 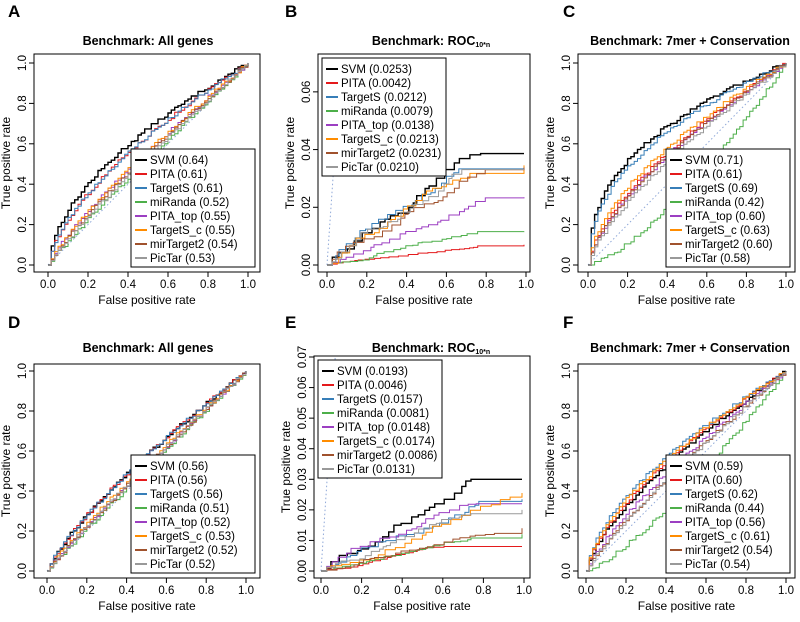 I want to click on legend-label: SVM (0.59), so click(x=714, y=467).